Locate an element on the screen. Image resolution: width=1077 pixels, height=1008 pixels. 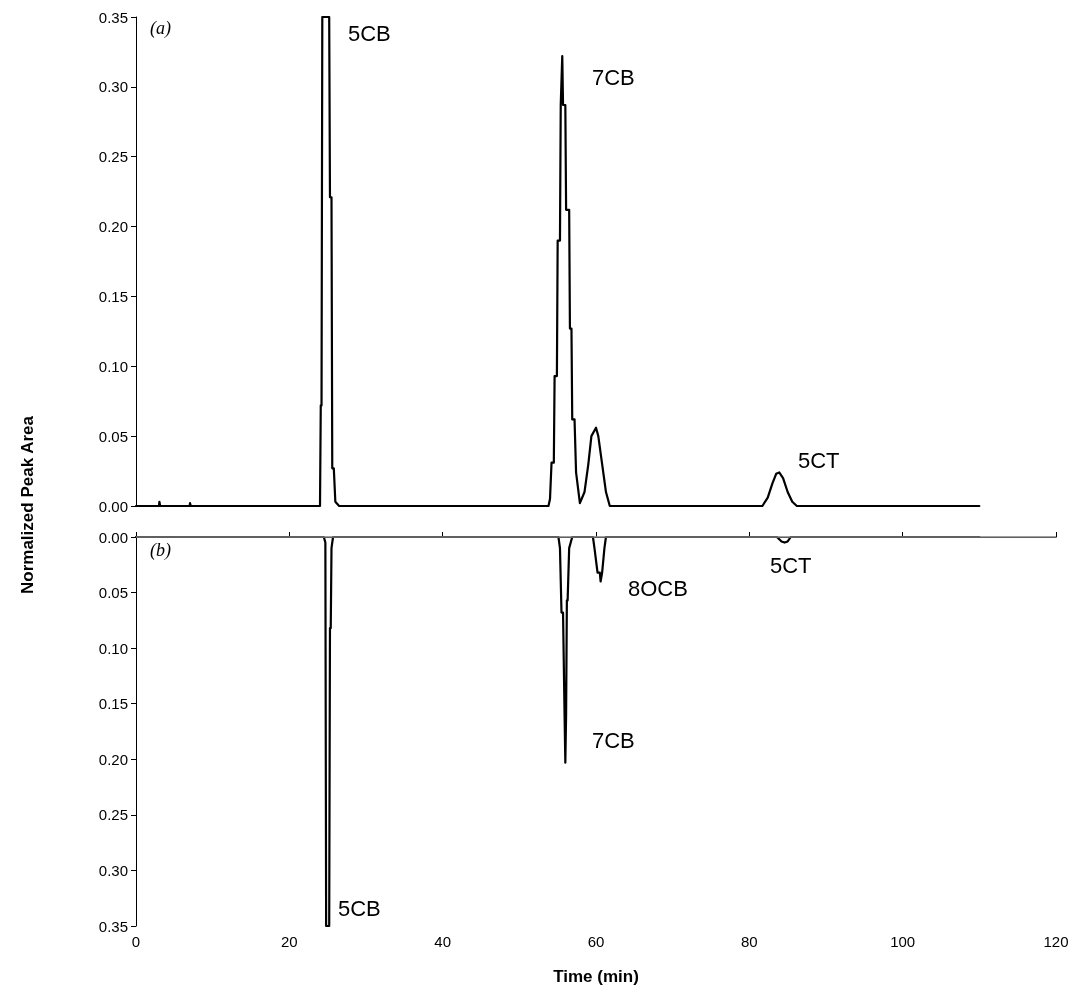
annotation: (b) is located at coordinates (160, 550).